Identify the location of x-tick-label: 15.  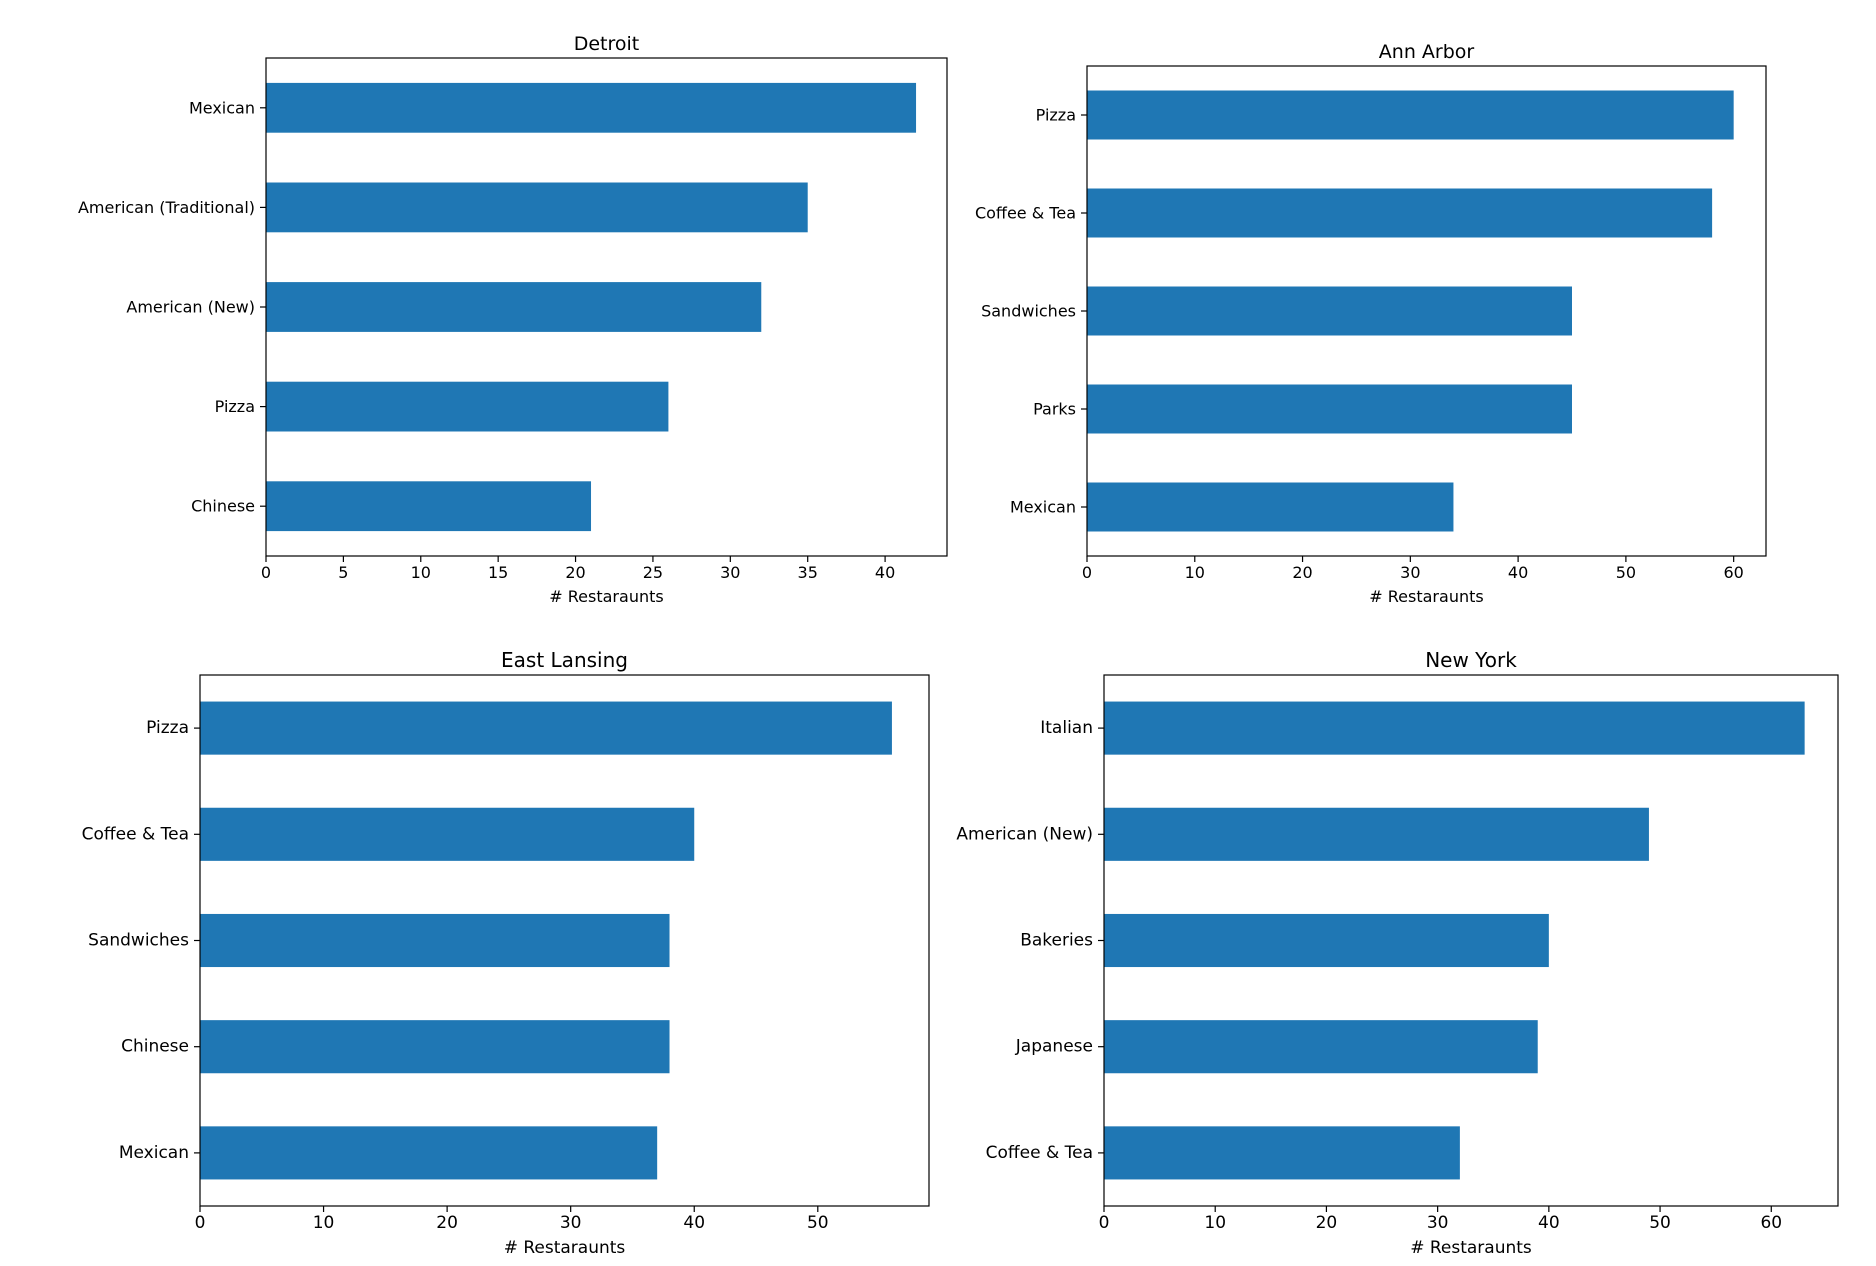
(498, 572).